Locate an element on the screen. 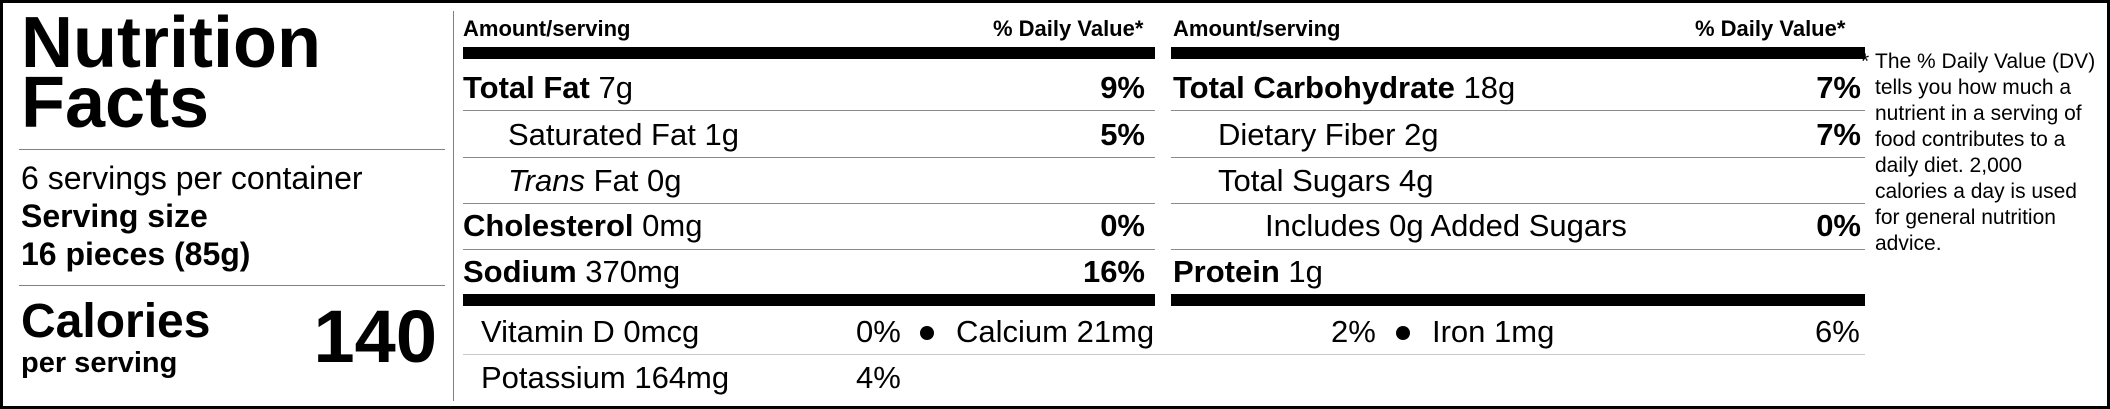  iron-dv: 6% is located at coordinates (1837, 331).